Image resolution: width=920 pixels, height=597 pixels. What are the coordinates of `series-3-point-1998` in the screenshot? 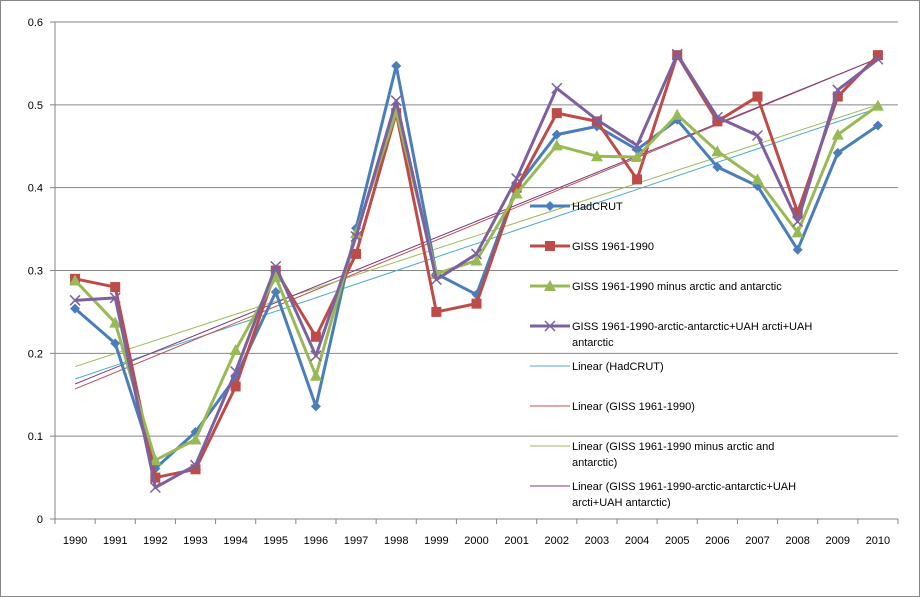 It's located at (396, 101).